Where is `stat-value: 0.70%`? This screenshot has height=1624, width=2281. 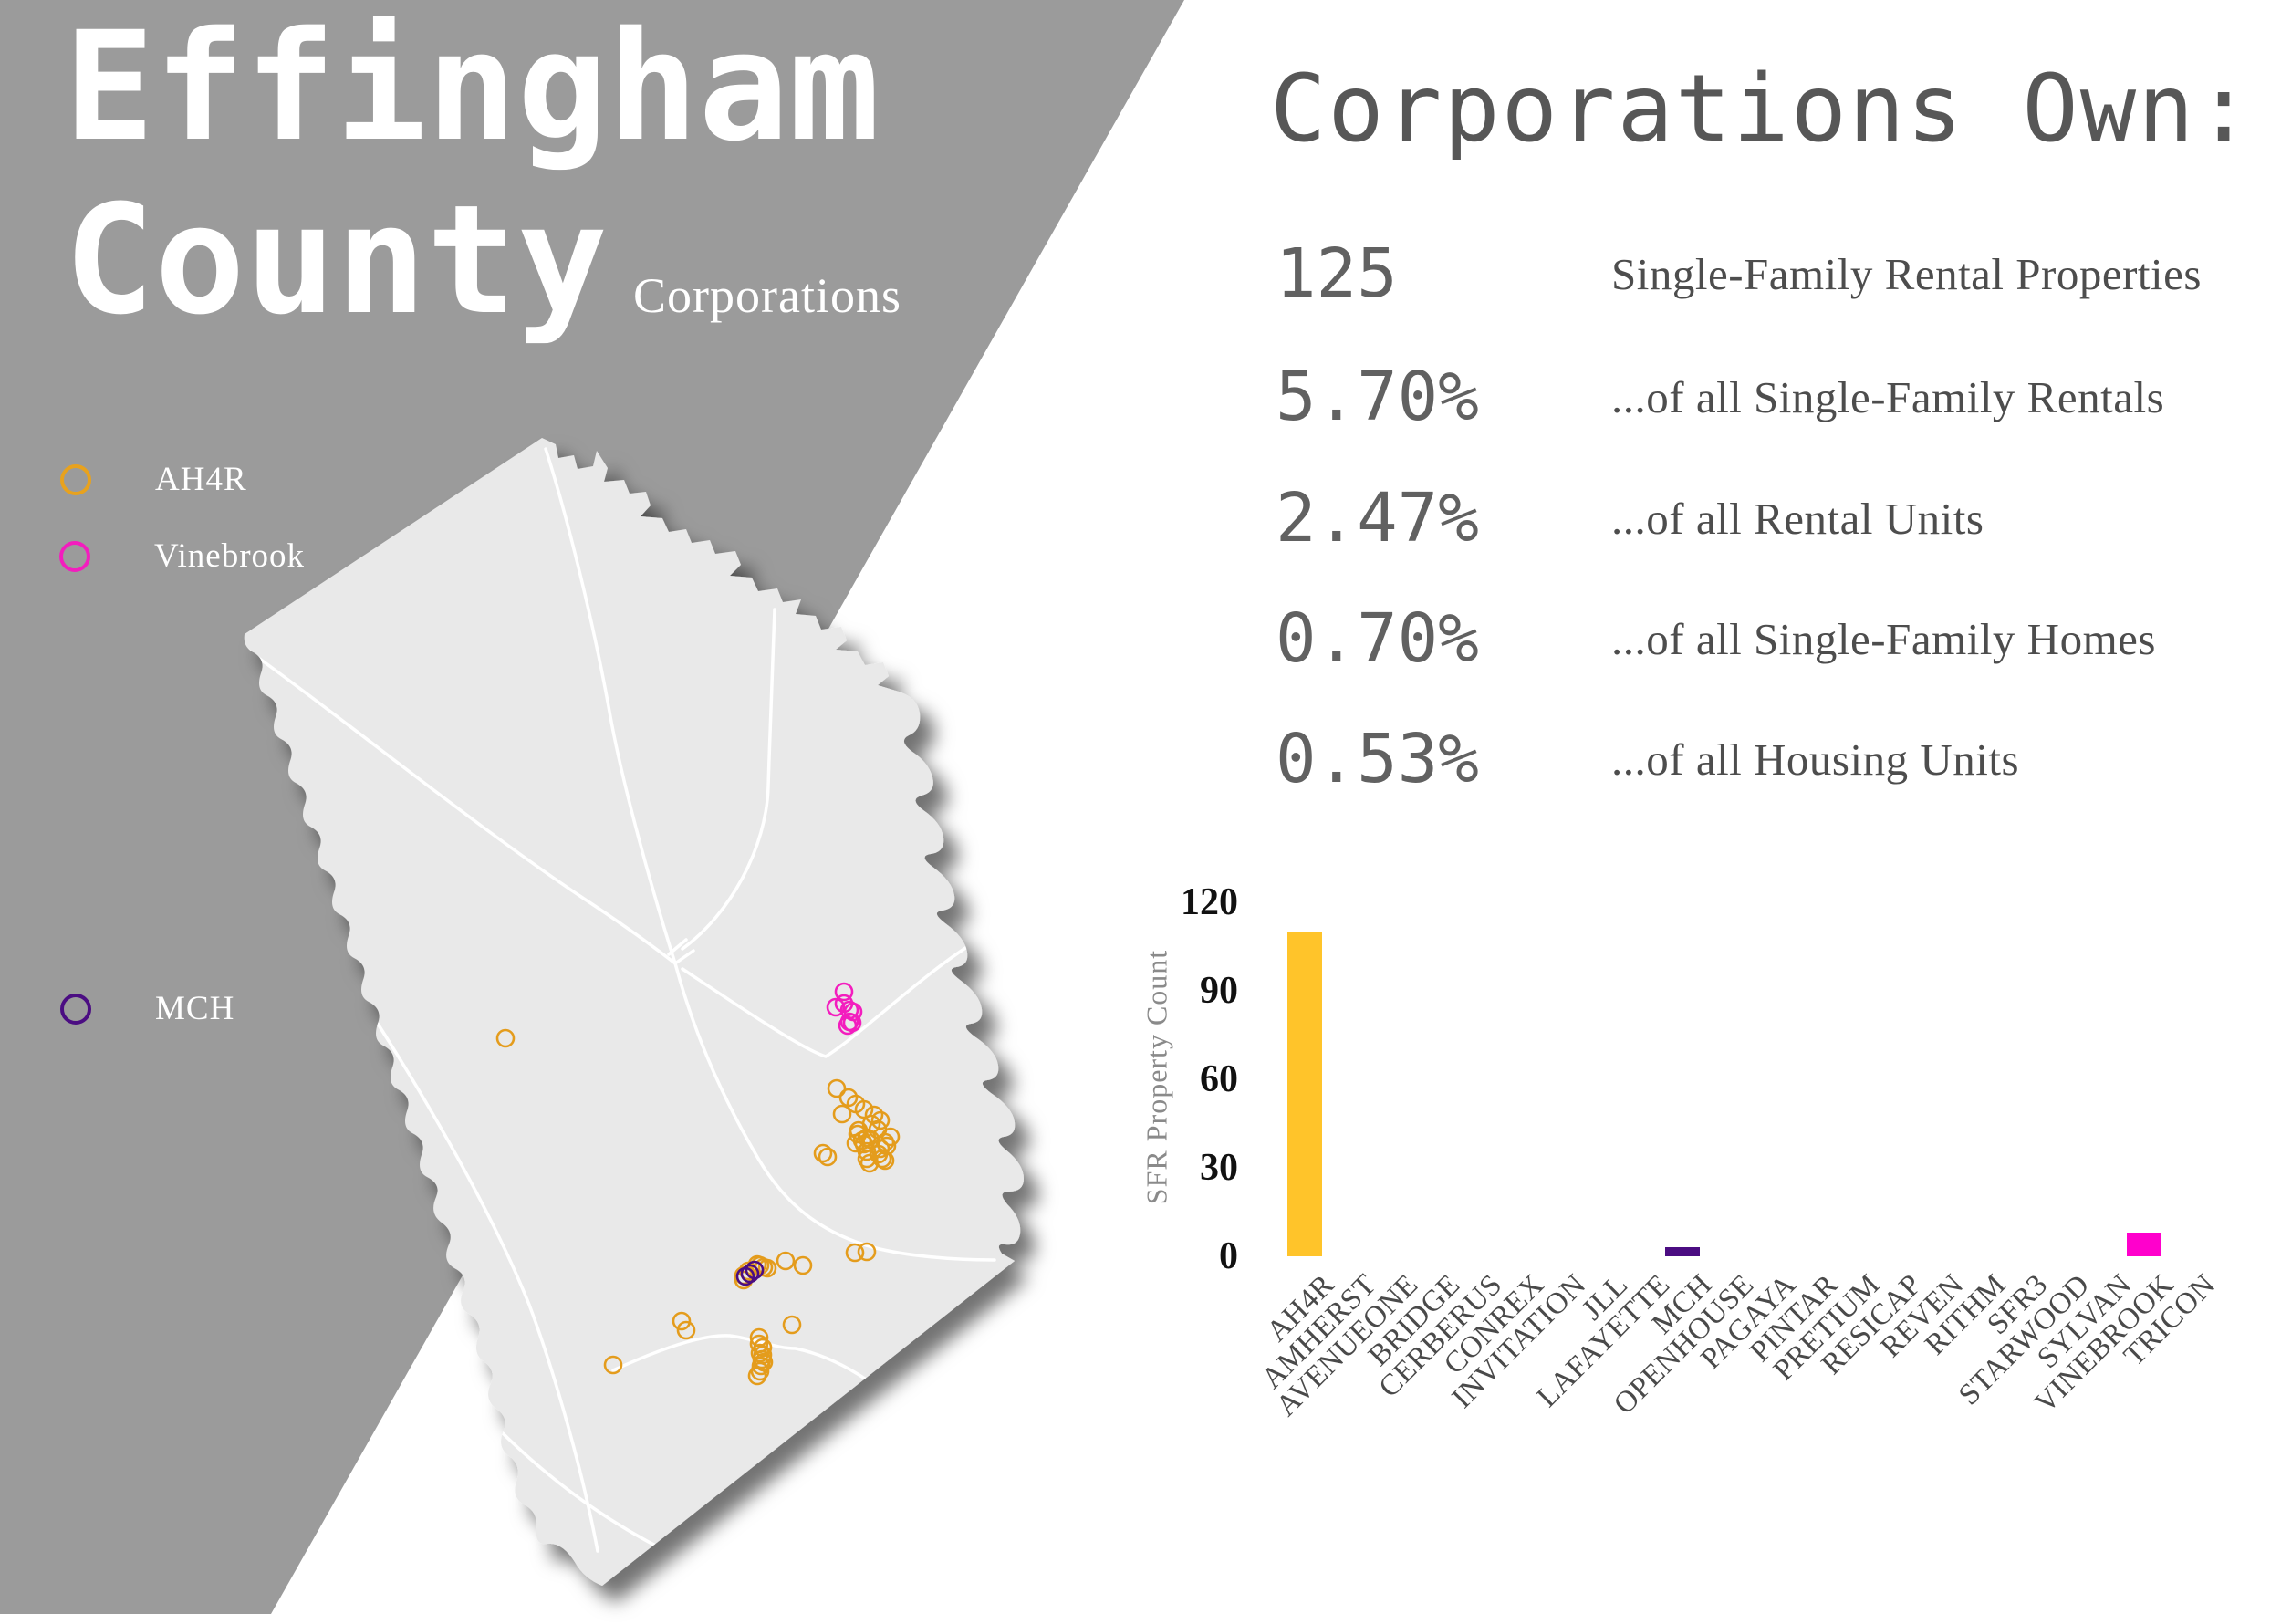
stat-value: 0.70% is located at coordinates (1377, 638).